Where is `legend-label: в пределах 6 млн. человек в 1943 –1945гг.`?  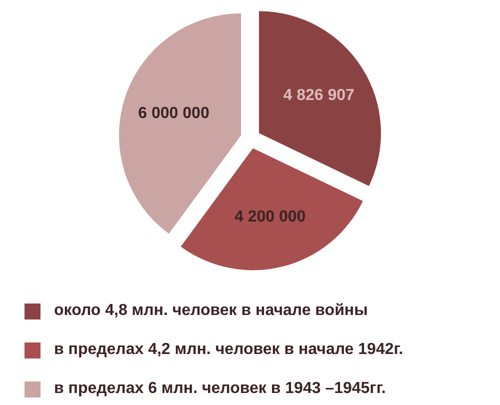
legend-label: в пределах 6 млн. человек в 1943 –1945гг. is located at coordinates (220, 389).